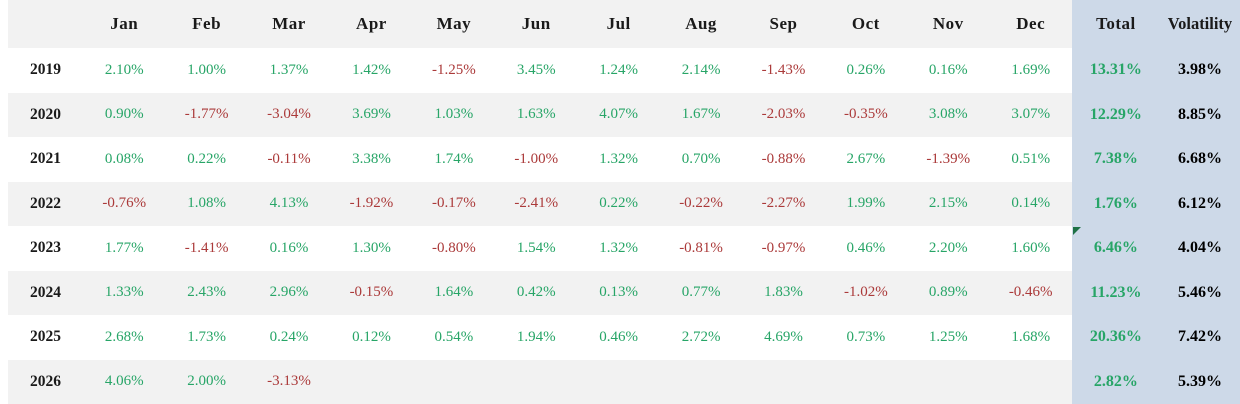 Image resolution: width=1240 pixels, height=404 pixels. I want to click on cell-2021-aug: 0.70%, so click(701, 158).